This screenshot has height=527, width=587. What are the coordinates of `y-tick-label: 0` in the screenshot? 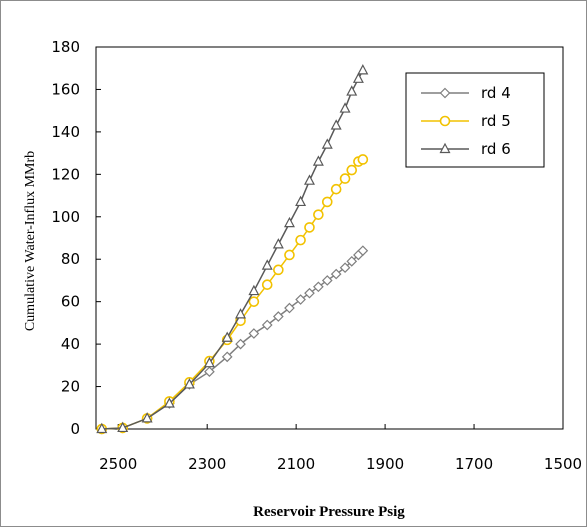 It's located at (75, 429).